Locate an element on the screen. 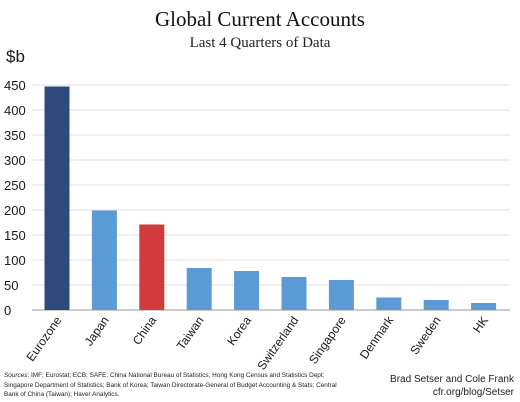 This screenshot has width=520, height=402. y-tick-label: 250 is located at coordinates (15, 185).